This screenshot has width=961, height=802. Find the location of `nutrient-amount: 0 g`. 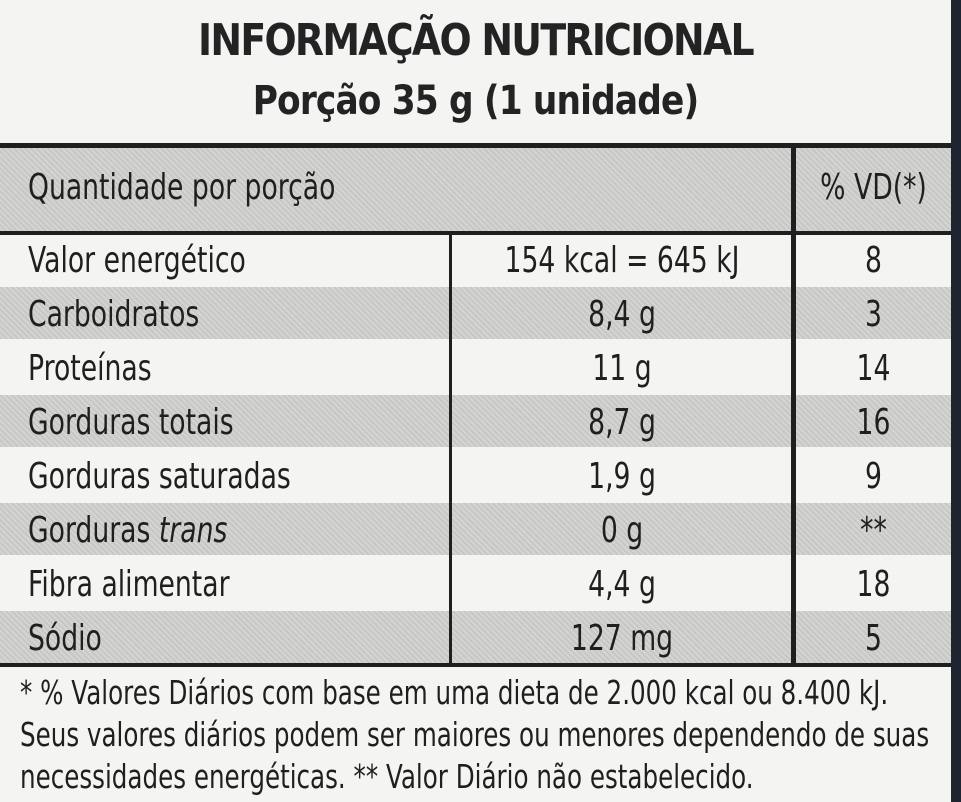

nutrient-amount: 0 g is located at coordinates (622, 530).